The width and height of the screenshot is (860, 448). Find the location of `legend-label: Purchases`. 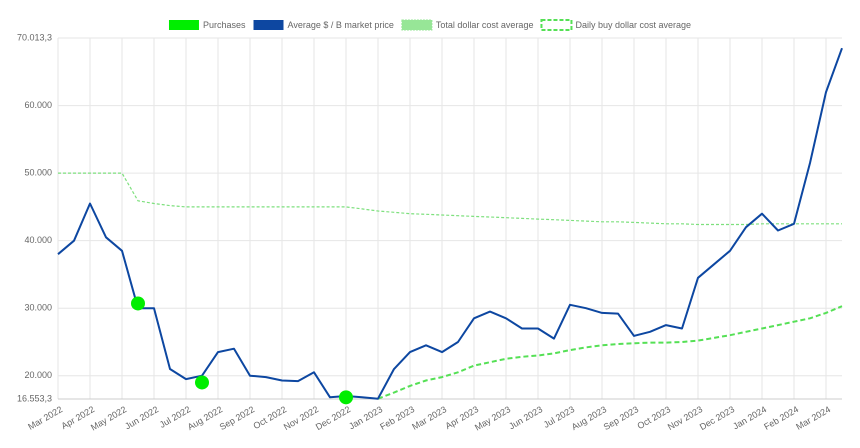

legend-label: Purchases is located at coordinates (224, 25).